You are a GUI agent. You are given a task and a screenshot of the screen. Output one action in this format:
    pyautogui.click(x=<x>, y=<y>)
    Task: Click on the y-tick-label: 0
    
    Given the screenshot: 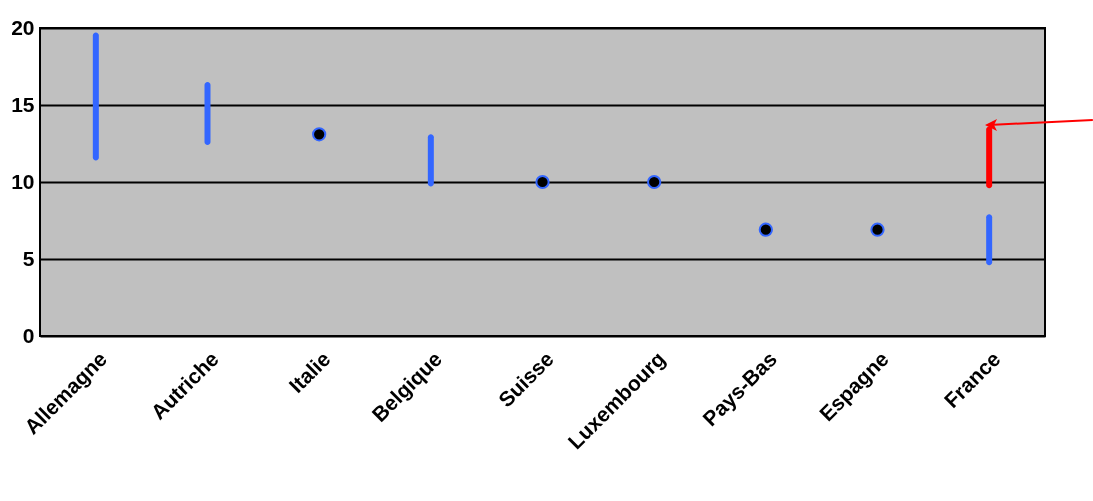 What is the action you would take?
    pyautogui.click(x=28, y=335)
    